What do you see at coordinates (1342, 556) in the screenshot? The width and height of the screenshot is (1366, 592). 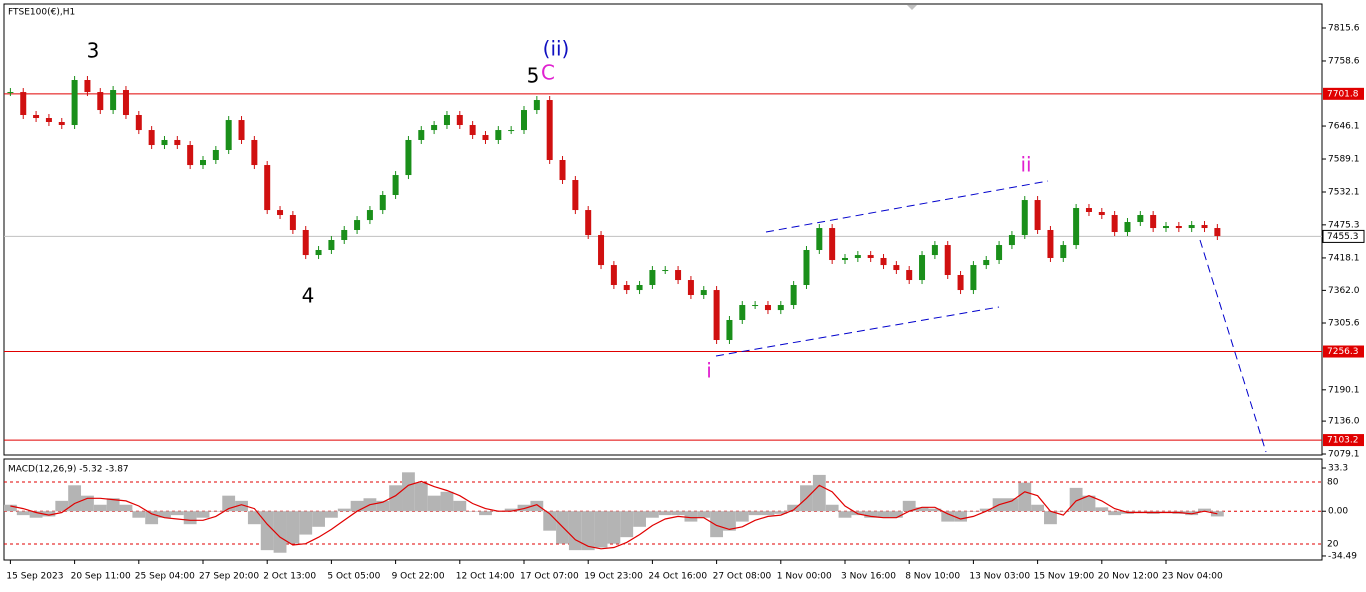 I see `y-tick-label: -34.49` at bounding box center [1342, 556].